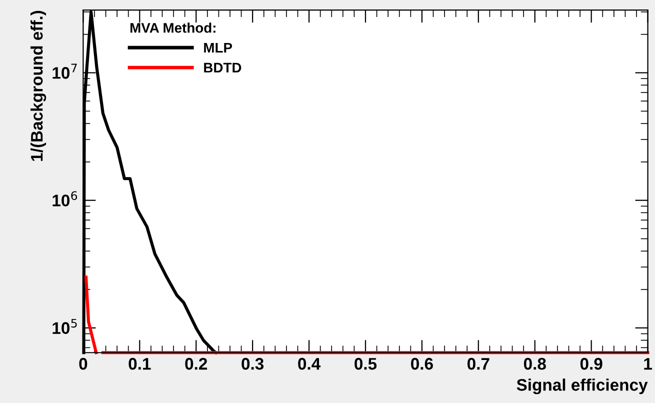 This screenshot has height=403, width=655. Describe the element at coordinates (139, 364) in the screenshot. I see `x-tick-label: 0.1` at that location.